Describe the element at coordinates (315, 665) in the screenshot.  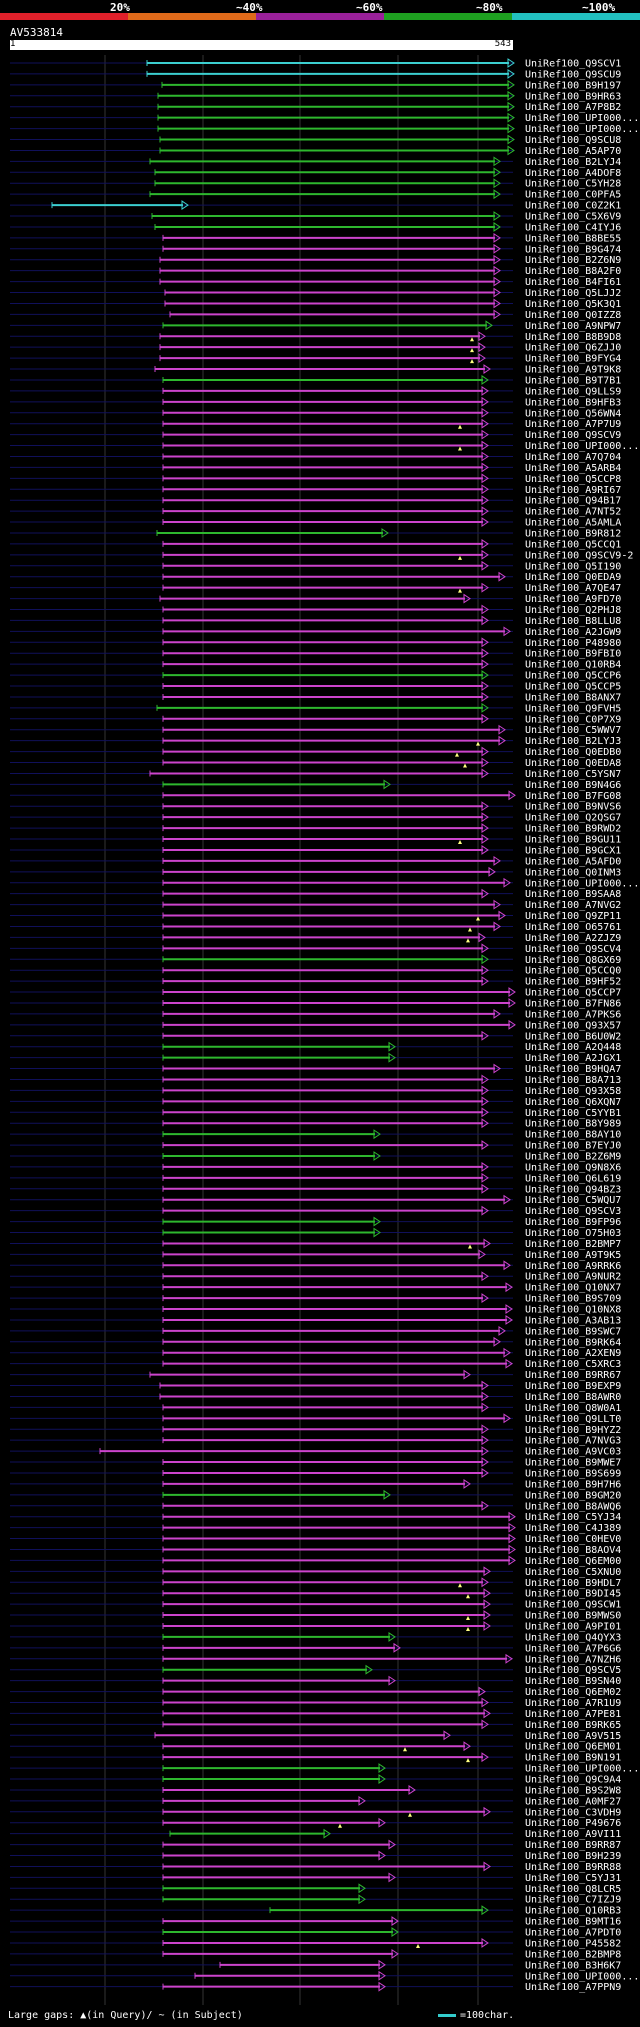
I see `hit-row: UniRef100_Q10RB4` at that location.